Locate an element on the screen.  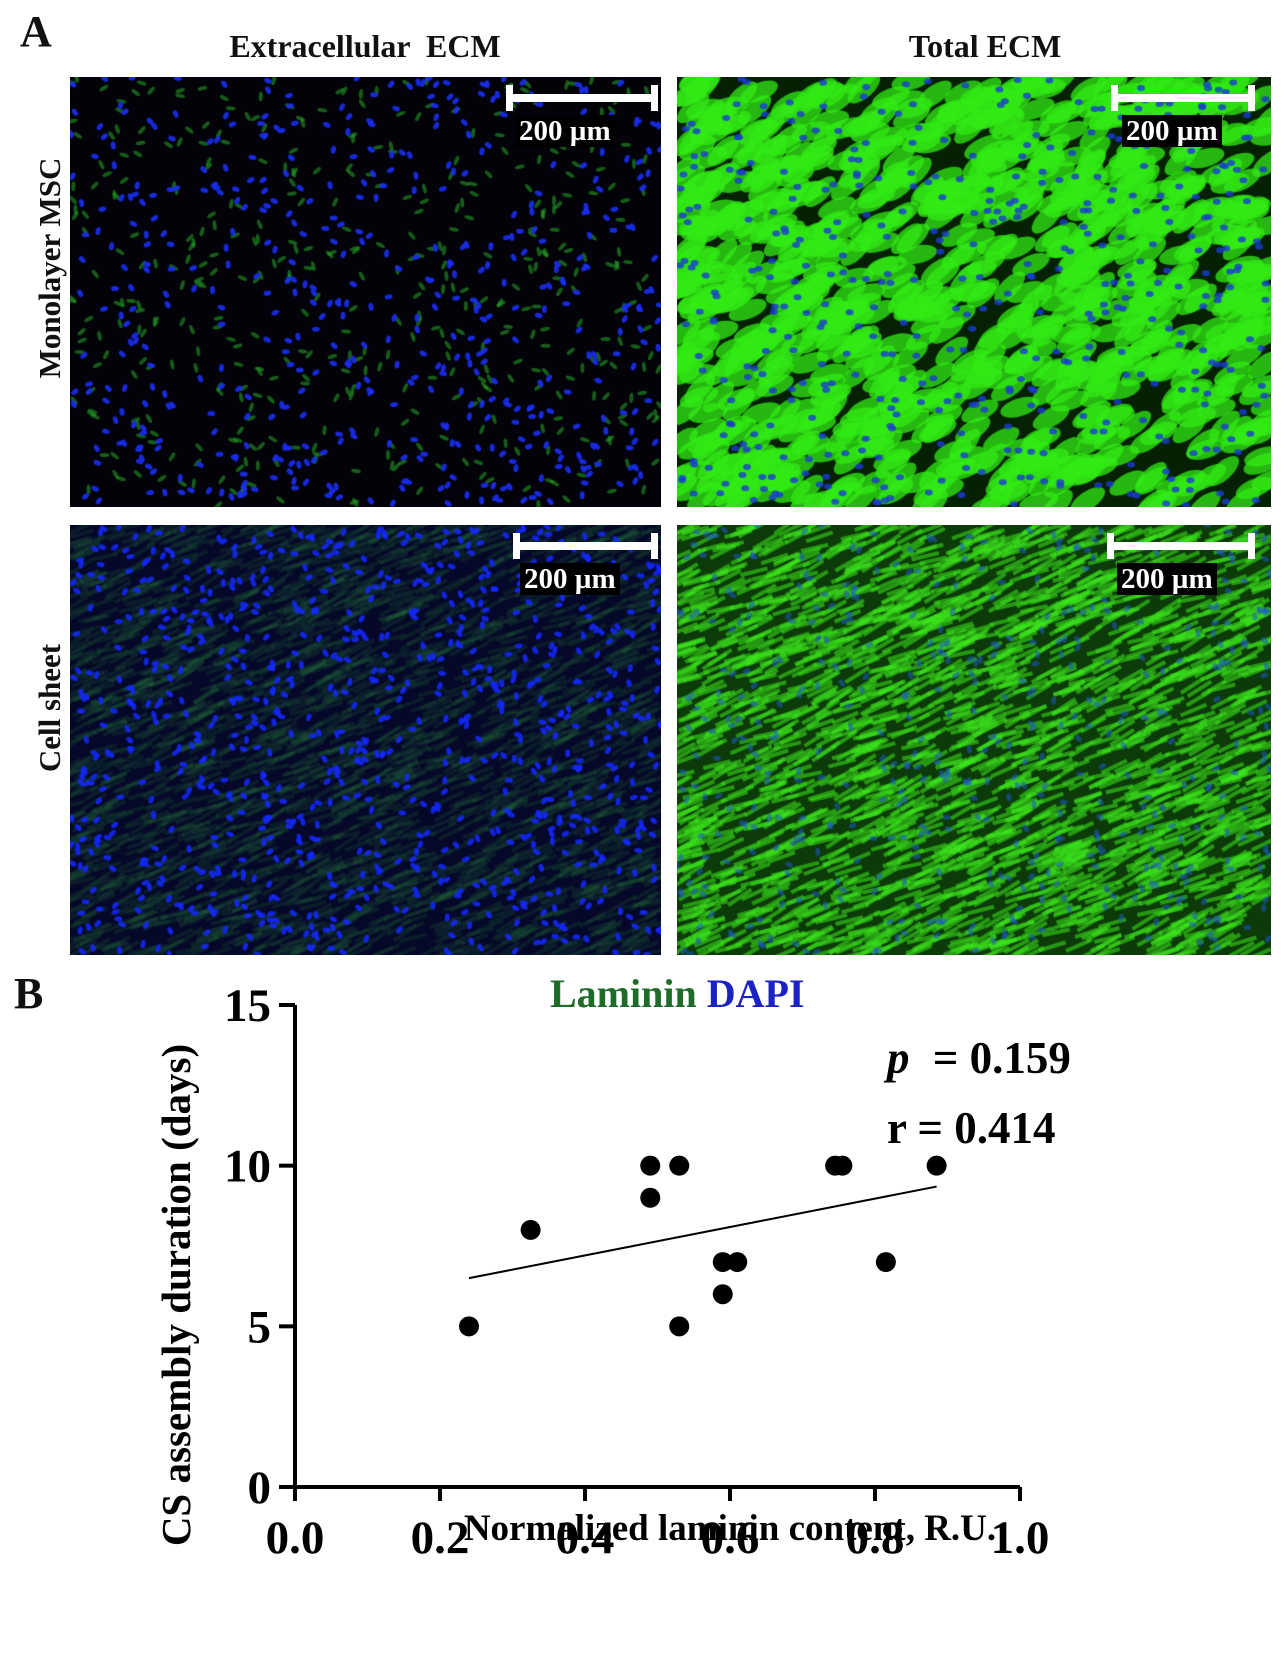
column-title-extracellular-ecm: Extracellular ECM is located at coordinates (365, 46).